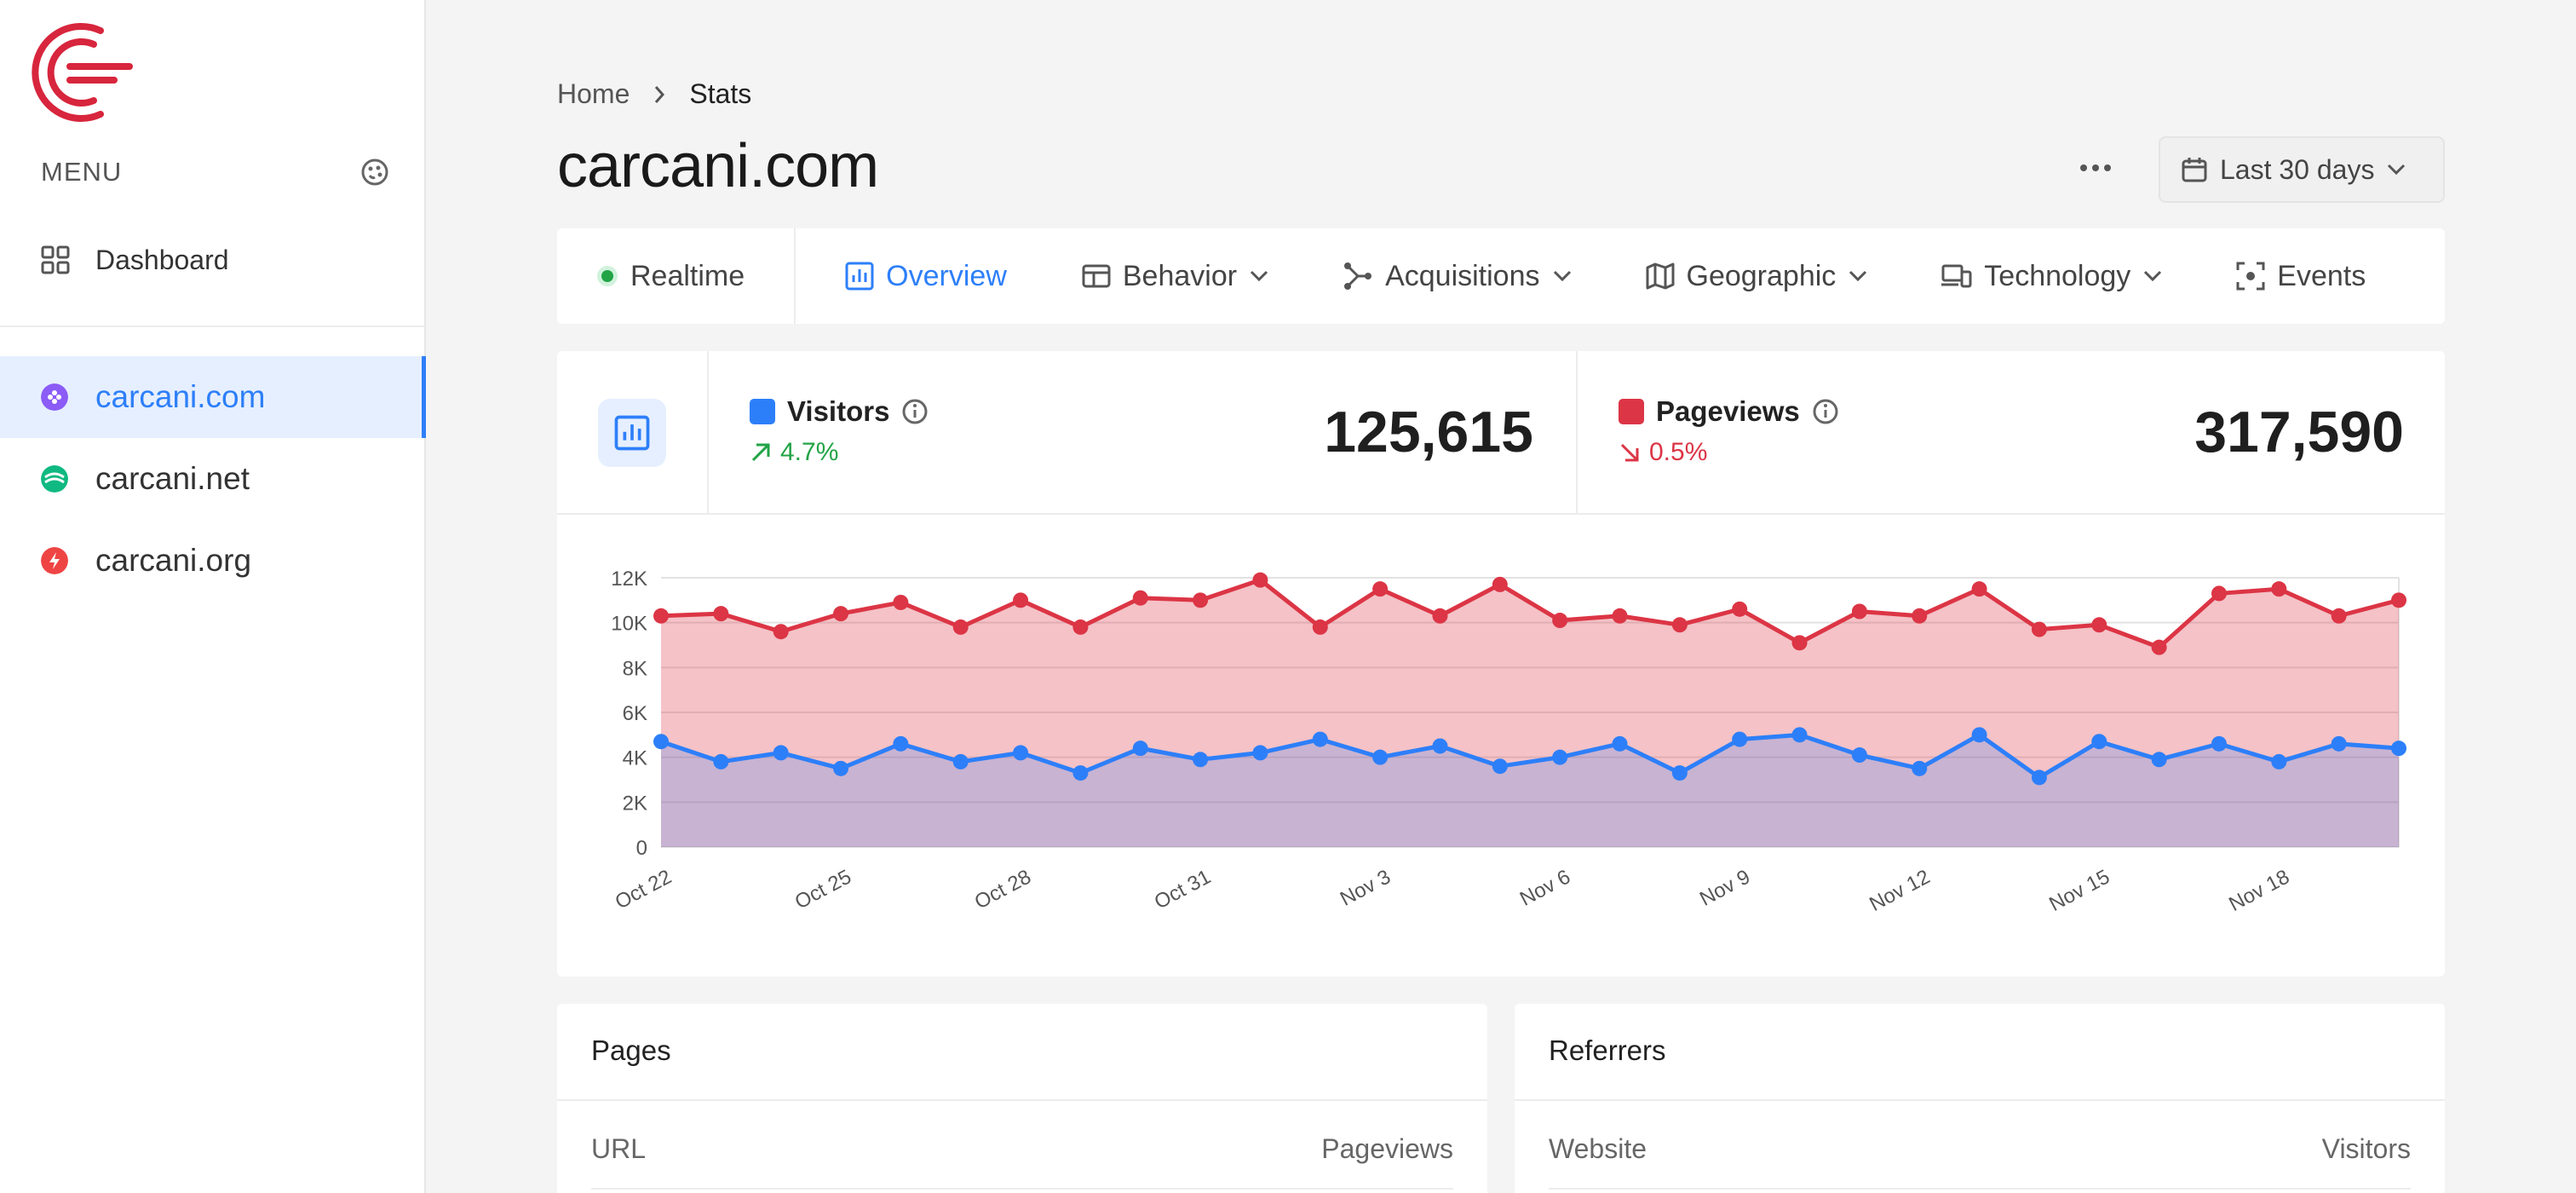 Image resolution: width=2576 pixels, height=1193 pixels. Describe the element at coordinates (761, 452) in the screenshot. I see `arrow-up-right-icon` at that location.